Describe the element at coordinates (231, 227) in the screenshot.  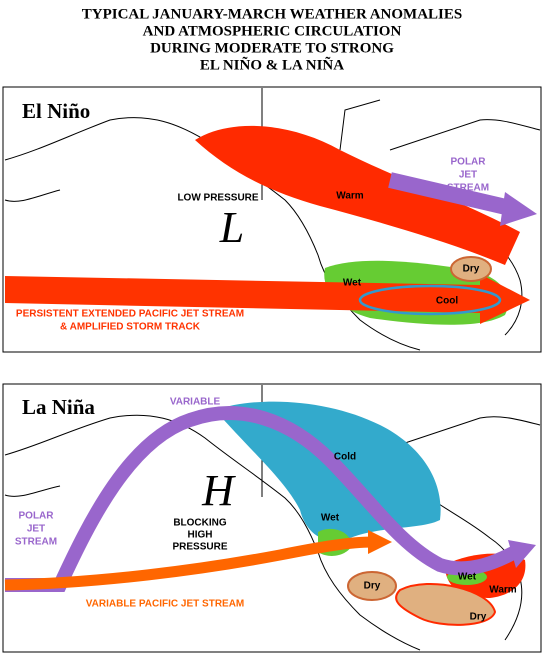
I see `low-symbol: L` at that location.